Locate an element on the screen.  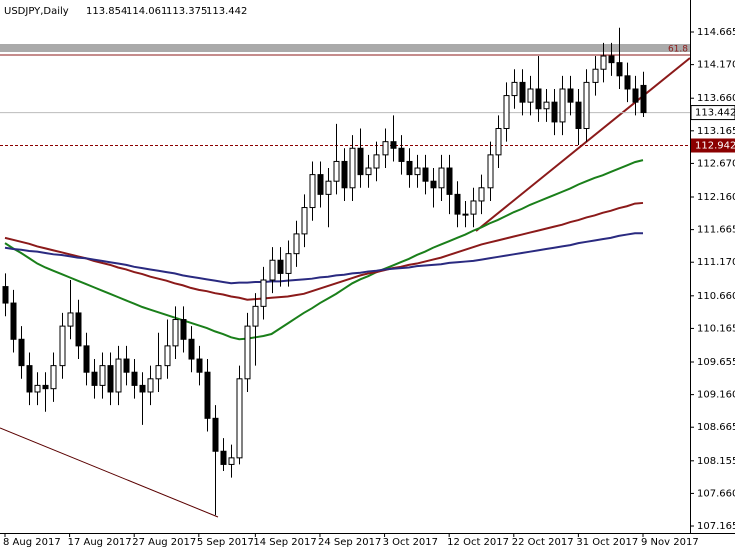
y-tick-label: 110.165 is located at coordinates (716, 328).